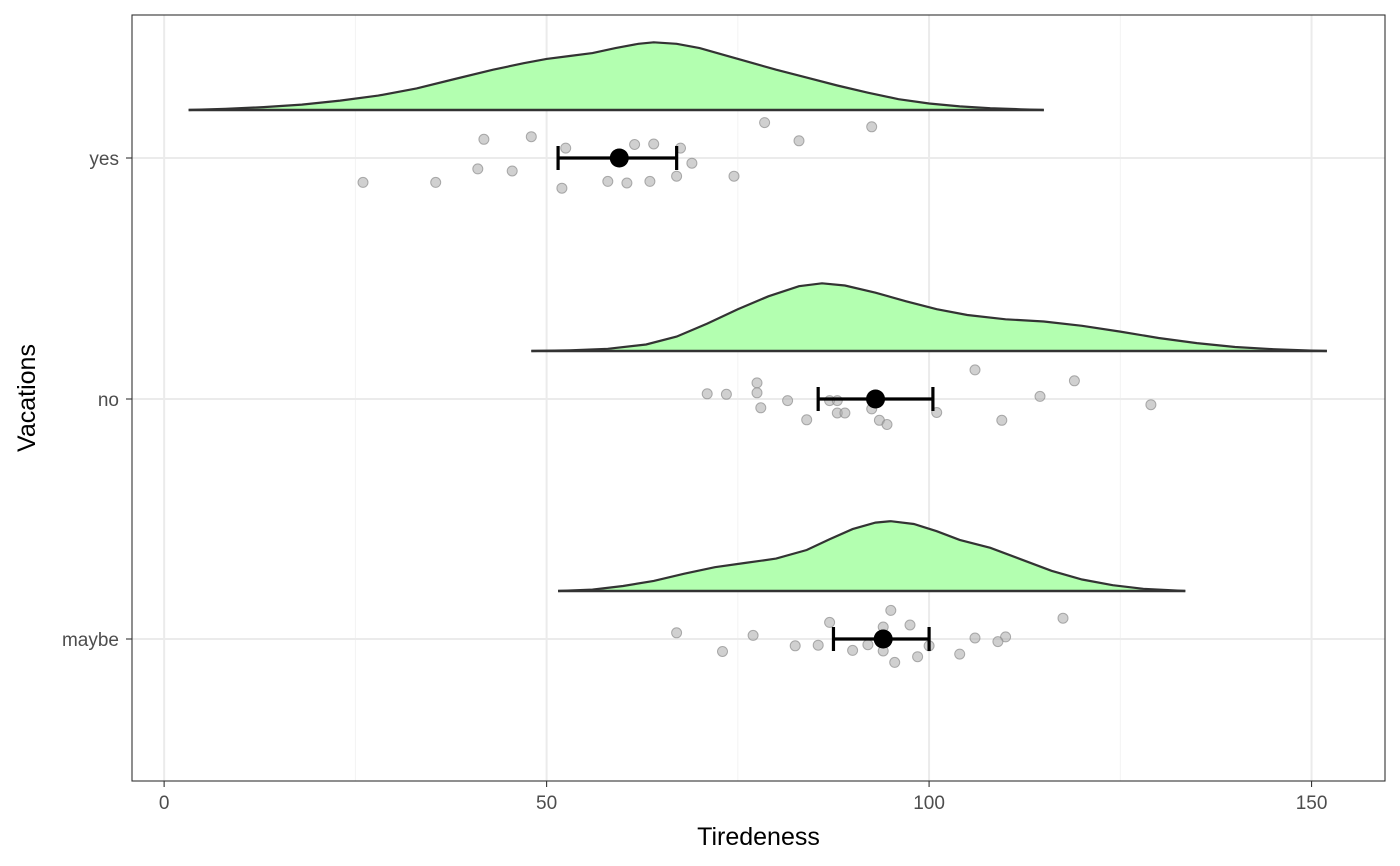 This screenshot has width=1400, height=866. I want to click on x-tick-label: 100, so click(929, 803).